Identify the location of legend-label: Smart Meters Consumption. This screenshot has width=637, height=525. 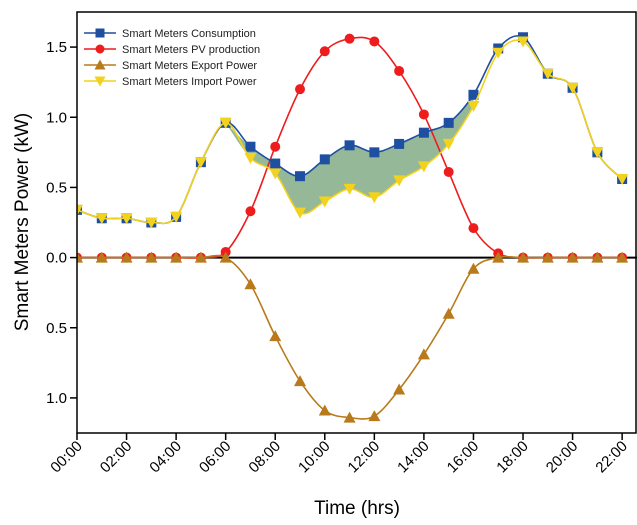
(189, 34).